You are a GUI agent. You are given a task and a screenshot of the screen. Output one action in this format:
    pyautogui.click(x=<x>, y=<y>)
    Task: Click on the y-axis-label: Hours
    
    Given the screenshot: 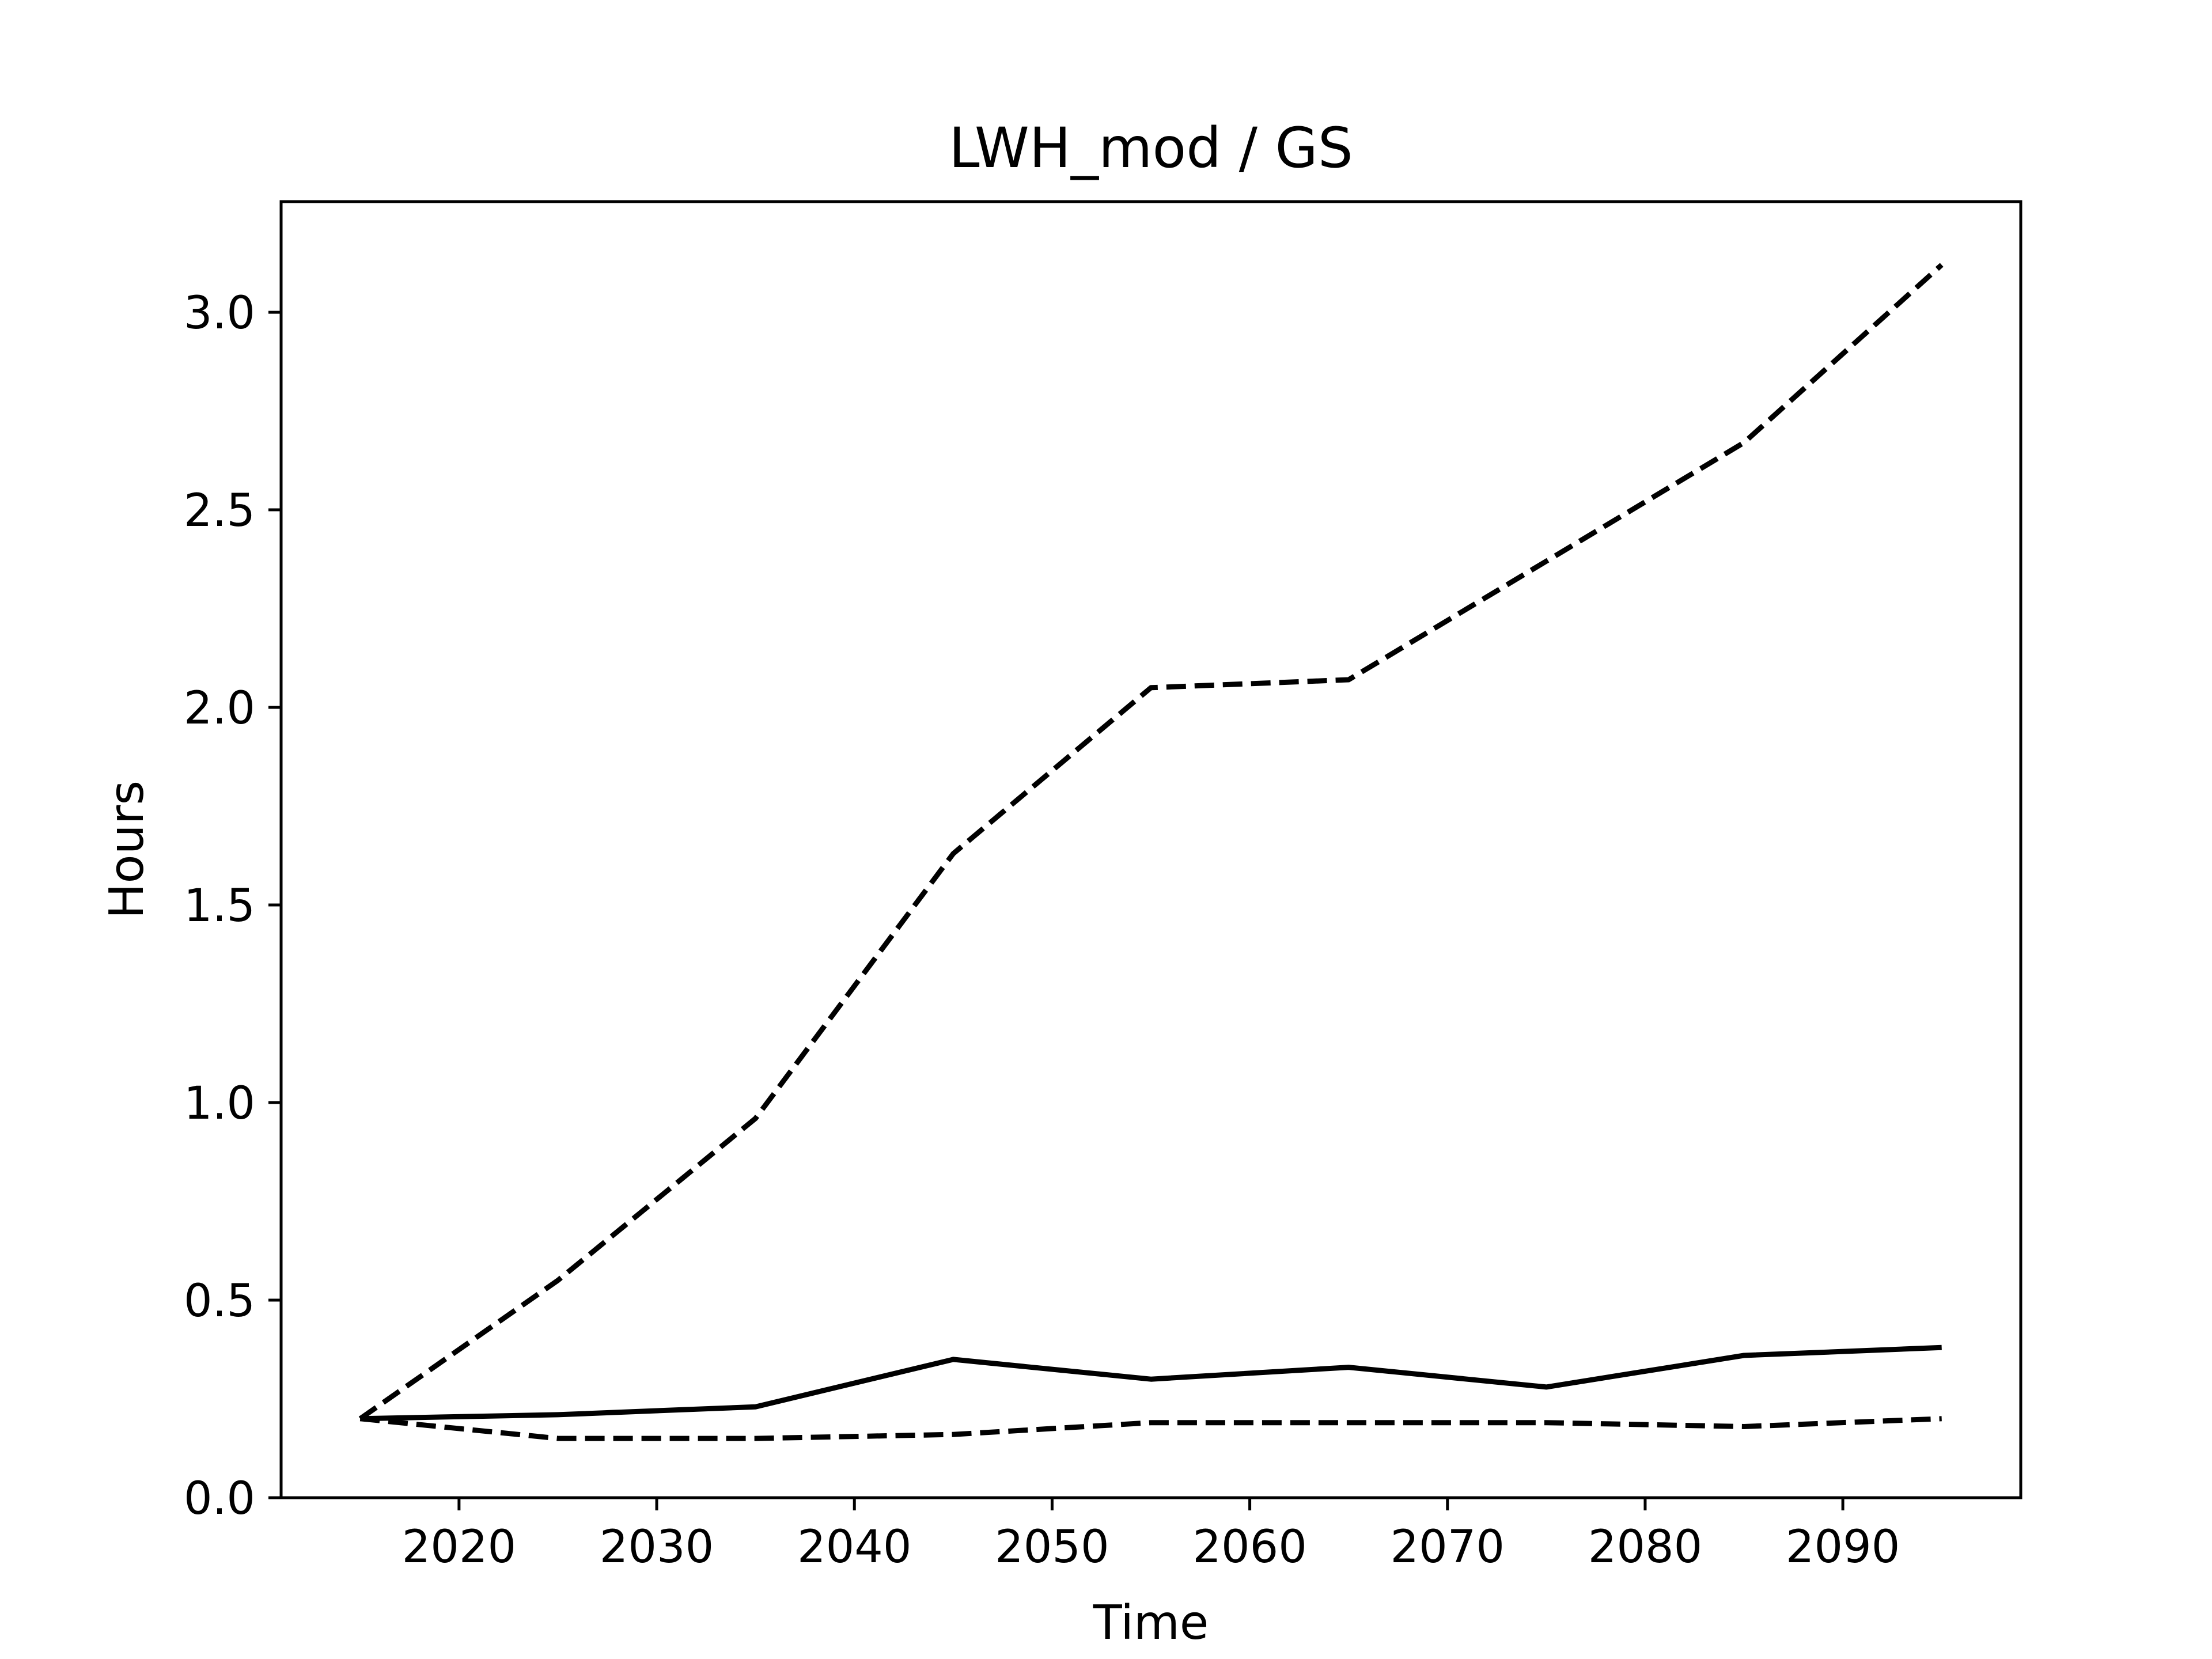 What is the action you would take?
    pyautogui.click(x=127, y=850)
    